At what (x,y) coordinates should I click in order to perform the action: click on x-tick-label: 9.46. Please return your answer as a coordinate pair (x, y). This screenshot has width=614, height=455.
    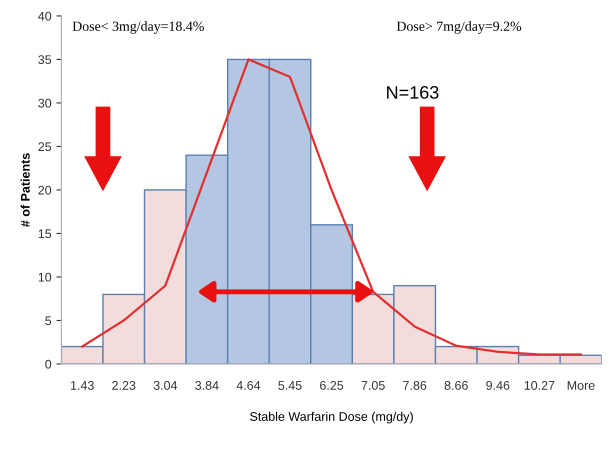
    Looking at the image, I should click on (498, 385).